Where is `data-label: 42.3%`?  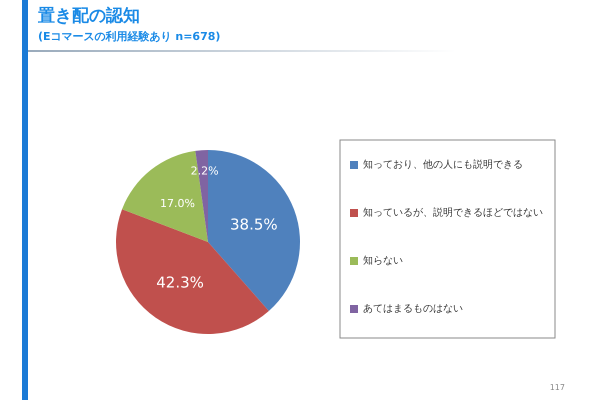 data-label: 42.3% is located at coordinates (180, 282).